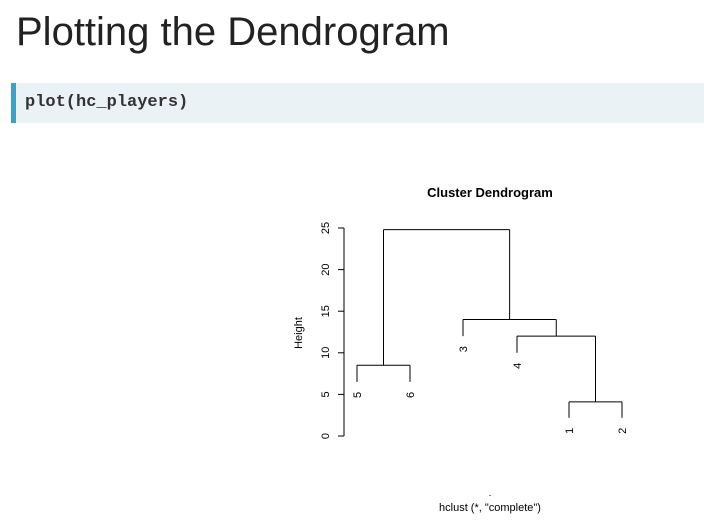 The image size is (704, 528). What do you see at coordinates (358, 395) in the screenshot?
I see `leaf-label-5: 5` at bounding box center [358, 395].